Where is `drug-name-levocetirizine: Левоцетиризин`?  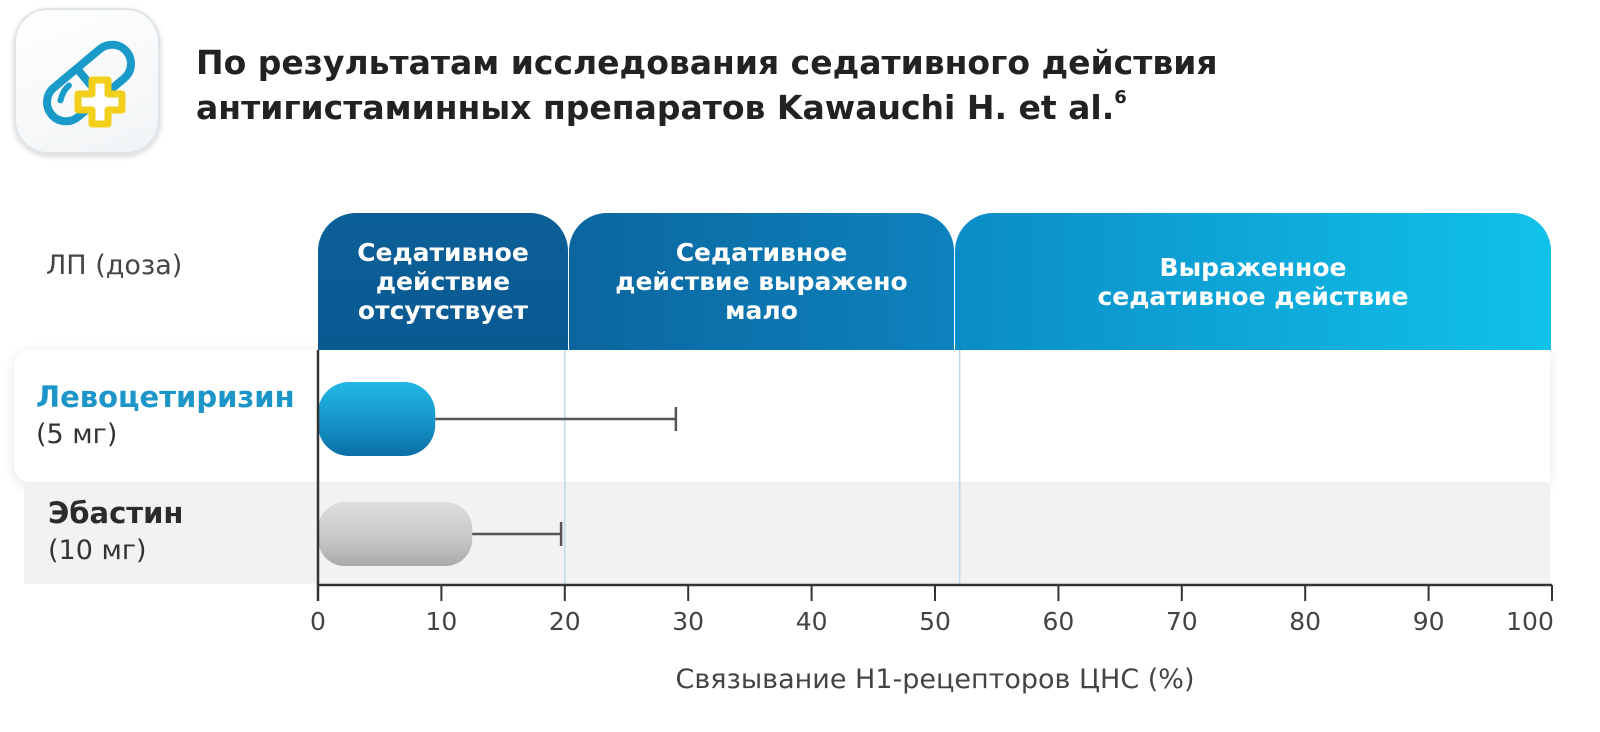 drug-name-levocetirizine: Левоцетиризин is located at coordinates (165, 397).